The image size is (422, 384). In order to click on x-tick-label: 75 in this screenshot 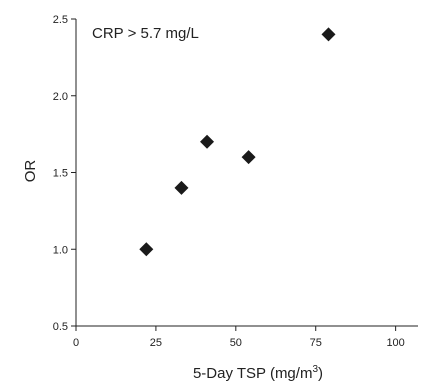, I will do `click(316, 343)`.